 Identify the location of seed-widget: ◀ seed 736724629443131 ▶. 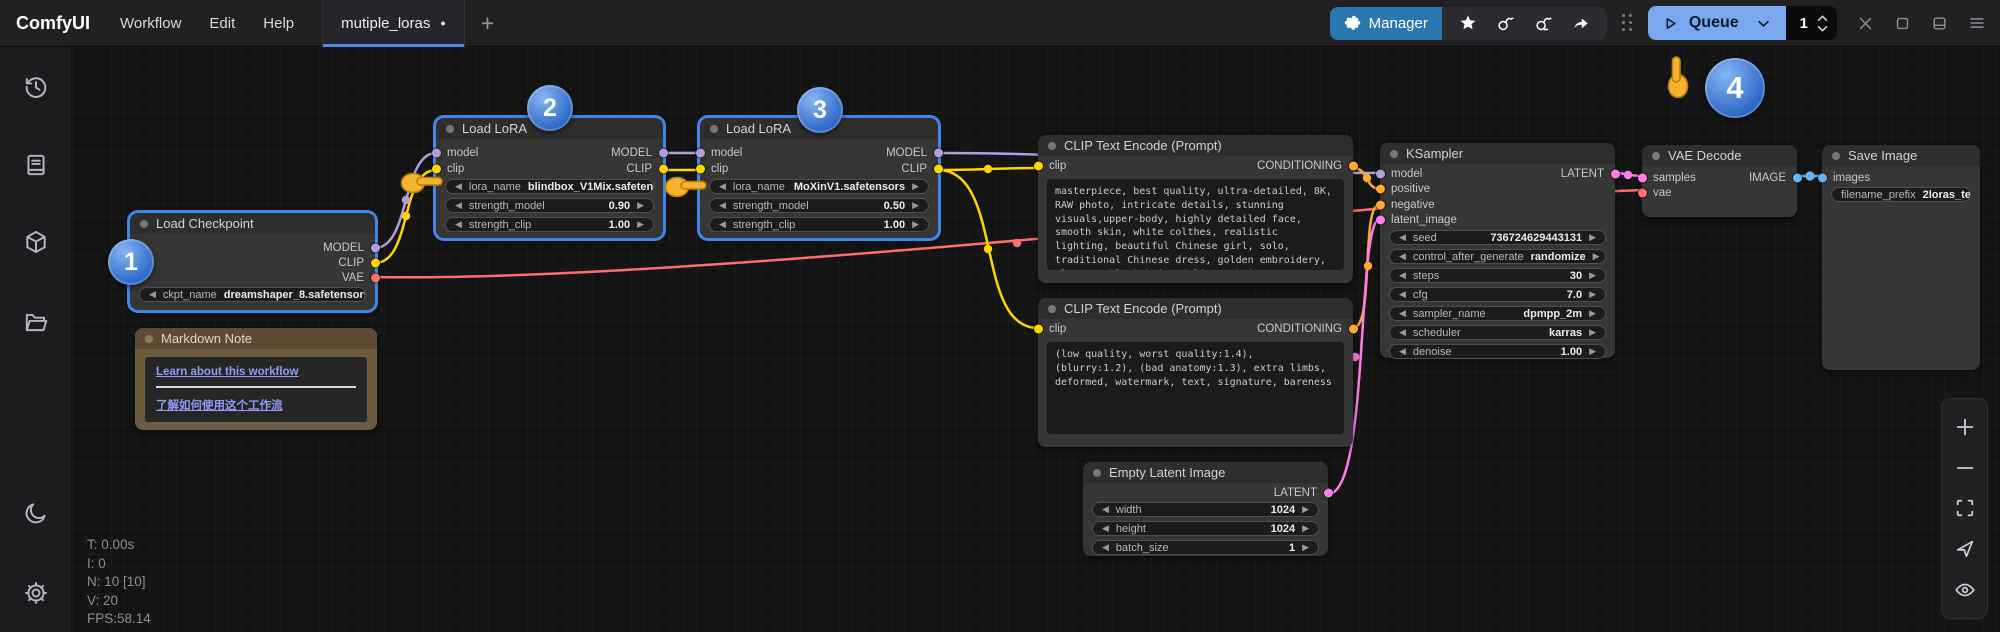
(1497, 237).